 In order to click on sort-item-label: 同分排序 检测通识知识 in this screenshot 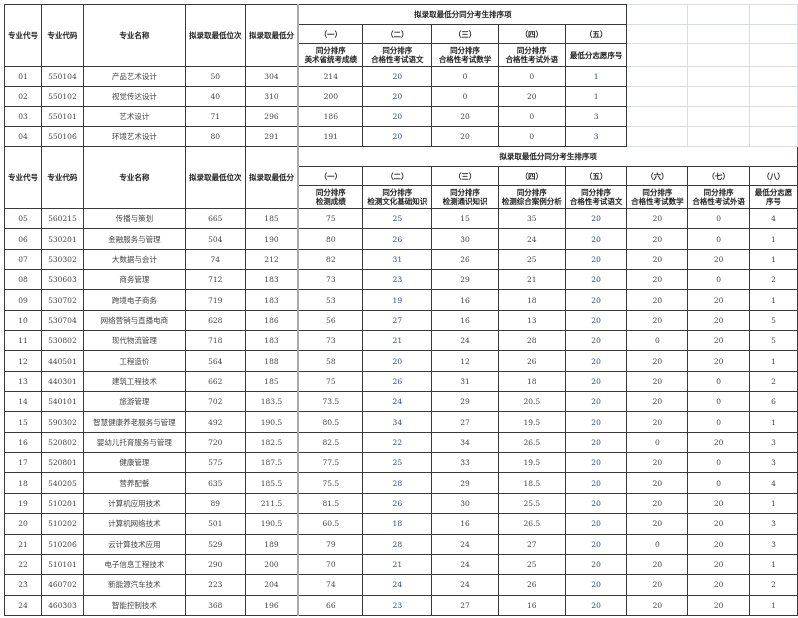, I will do `click(465, 197)`.